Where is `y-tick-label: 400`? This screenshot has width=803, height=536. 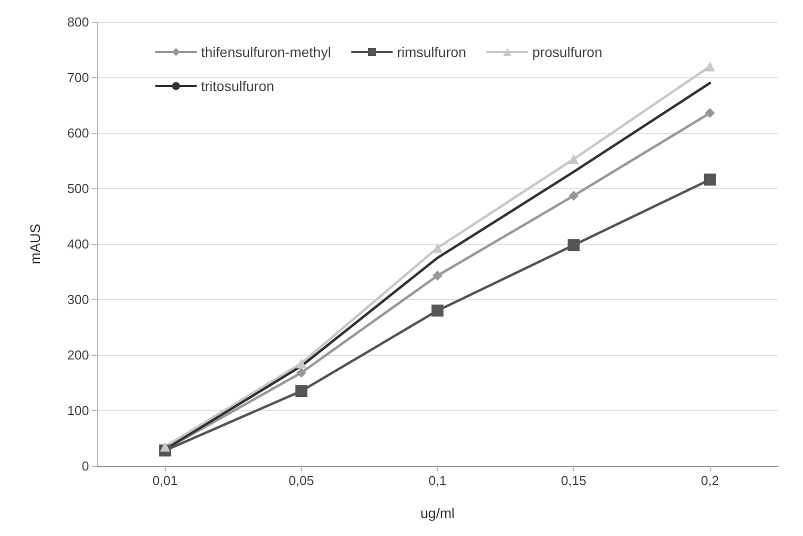 y-tick-label: 400 is located at coordinates (78, 244).